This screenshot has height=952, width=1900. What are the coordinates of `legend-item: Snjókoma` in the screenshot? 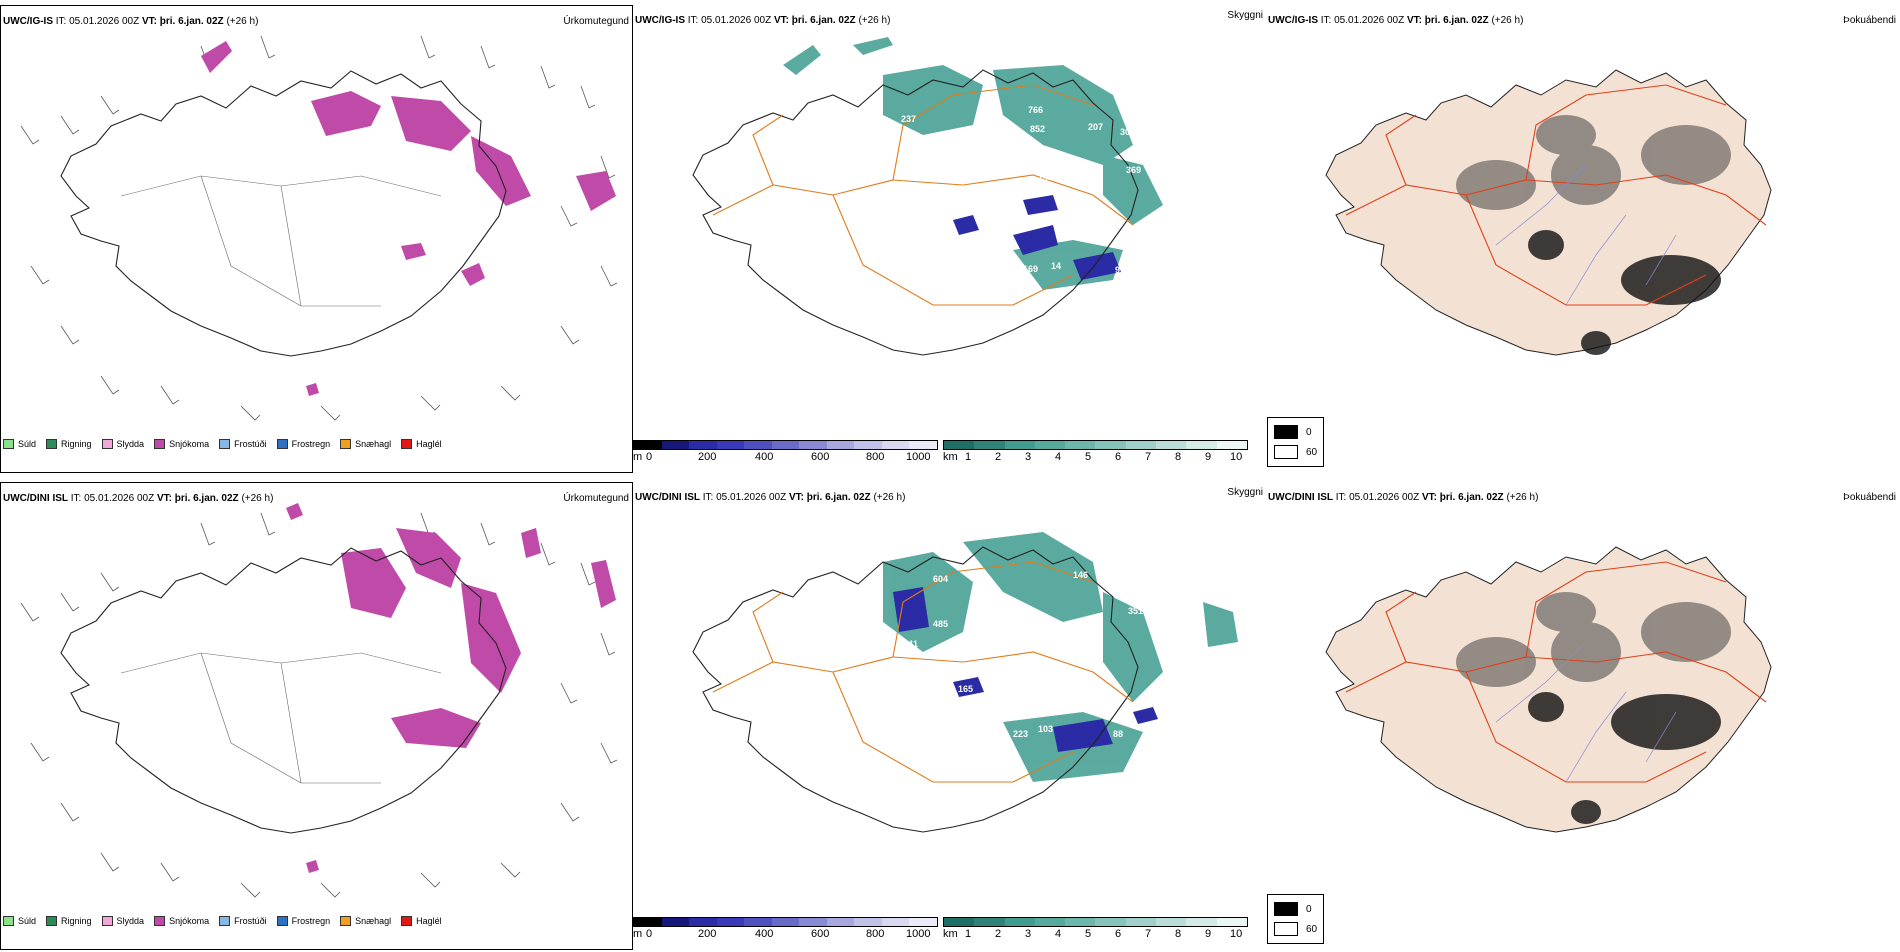 It's located at (181, 444).